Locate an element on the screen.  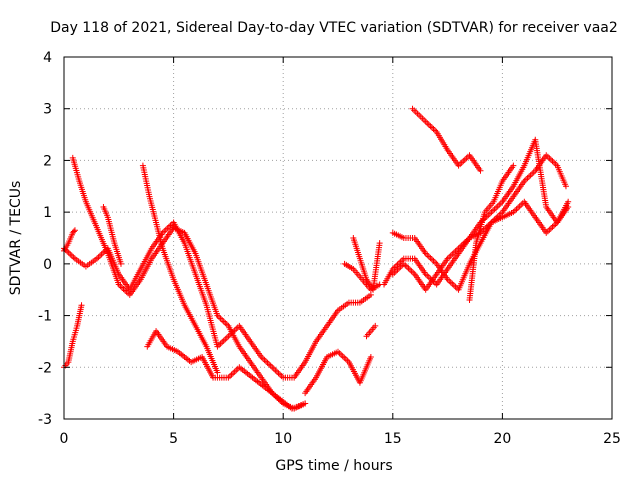
series-track-l is located at coordinates (446, 139).